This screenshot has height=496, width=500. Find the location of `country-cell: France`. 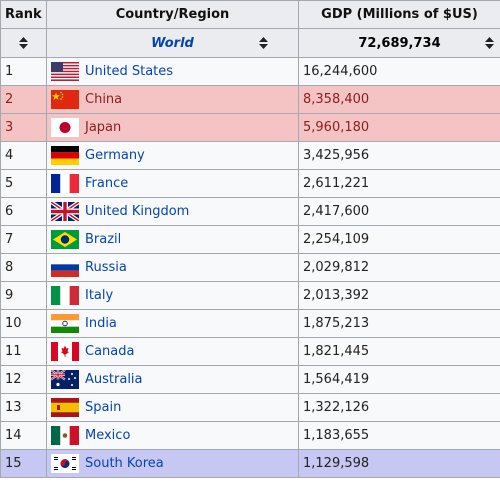

country-cell: France is located at coordinates (172, 183).